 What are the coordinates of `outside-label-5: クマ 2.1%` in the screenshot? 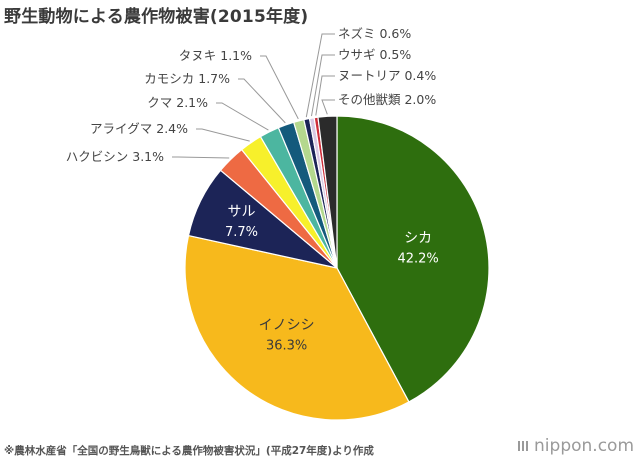 It's located at (177, 102).